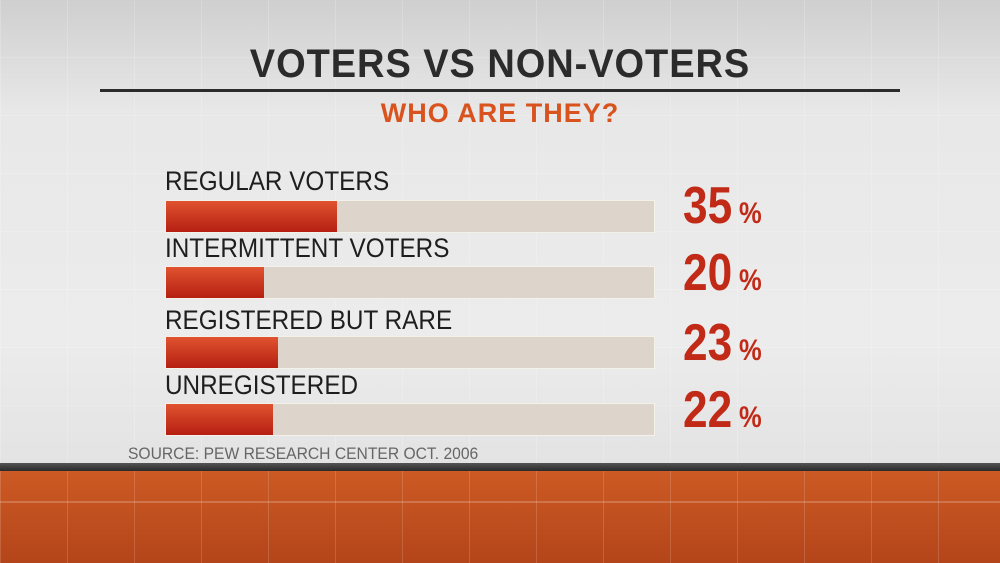  What do you see at coordinates (708, 206) in the screenshot?
I see `value-number: 35` at bounding box center [708, 206].